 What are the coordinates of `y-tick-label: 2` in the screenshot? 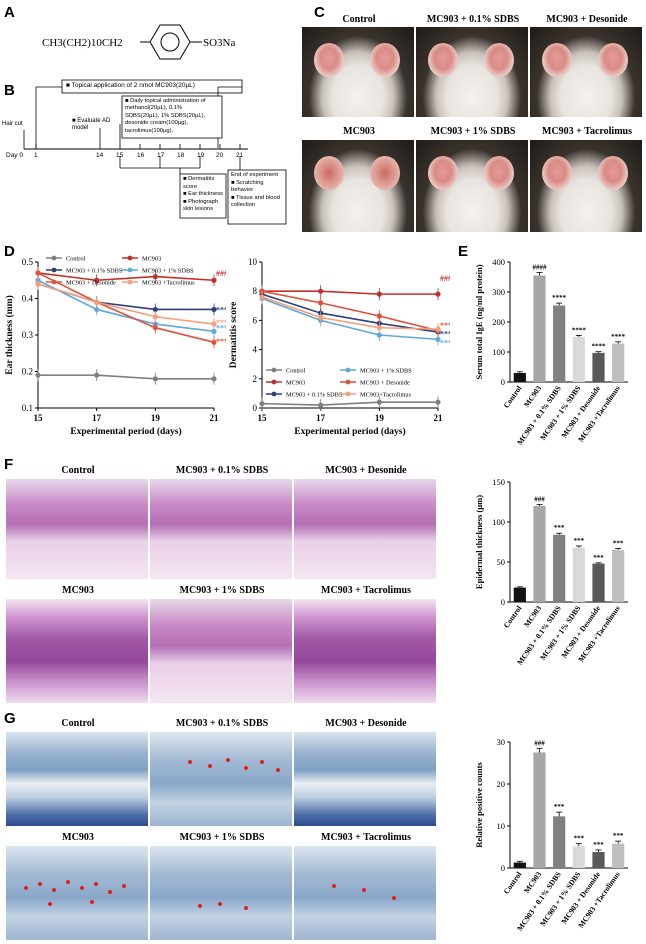 It's located at (255, 379).